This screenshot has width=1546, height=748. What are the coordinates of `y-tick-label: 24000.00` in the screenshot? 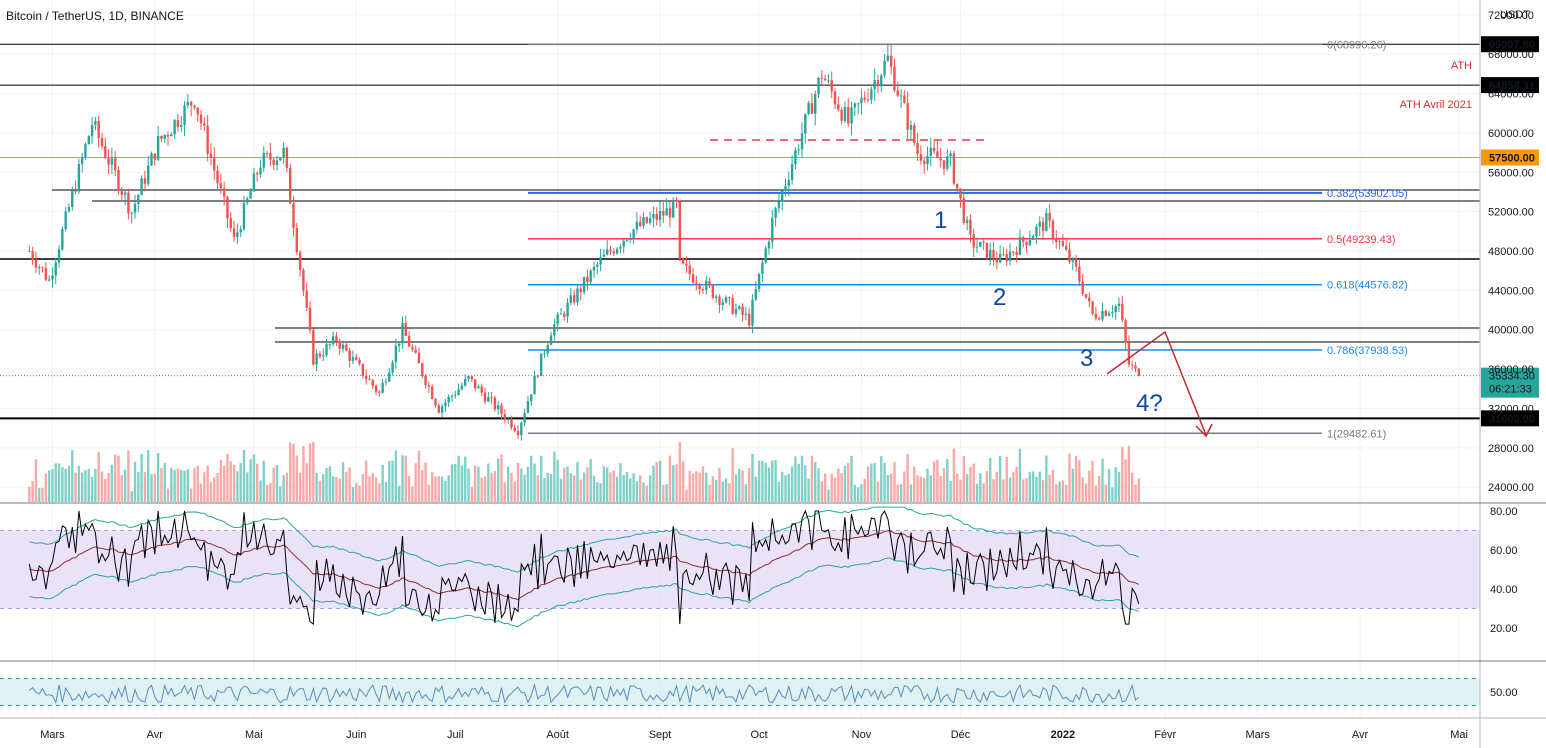 It's located at (1511, 488).